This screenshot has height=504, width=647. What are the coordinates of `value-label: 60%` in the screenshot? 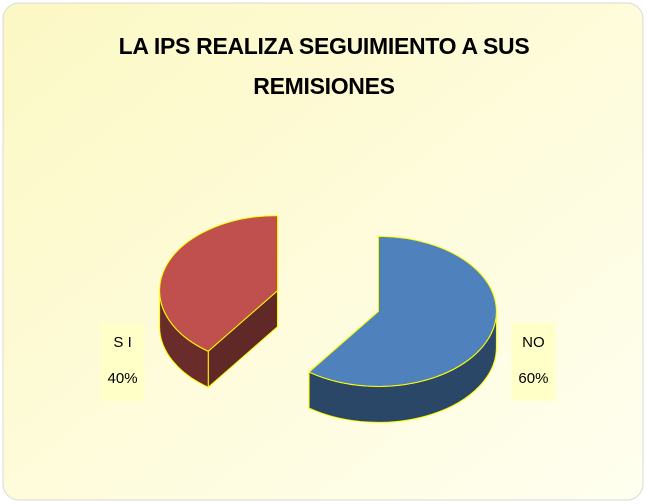 It's located at (533, 378).